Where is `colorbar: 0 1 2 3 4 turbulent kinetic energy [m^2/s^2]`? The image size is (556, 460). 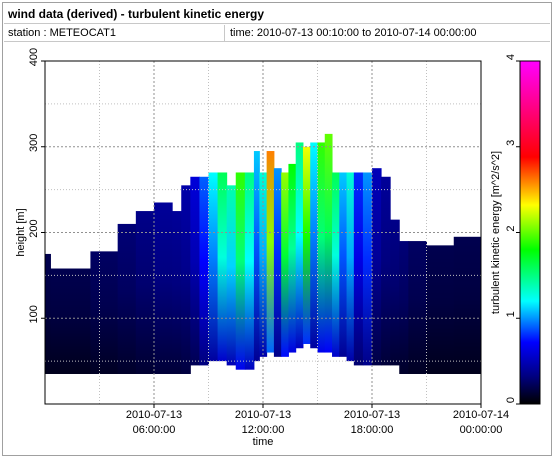 colorbar: 0 1 2 3 4 turbulent kinetic energy [m^2/s^2] is located at coordinates (515, 229).